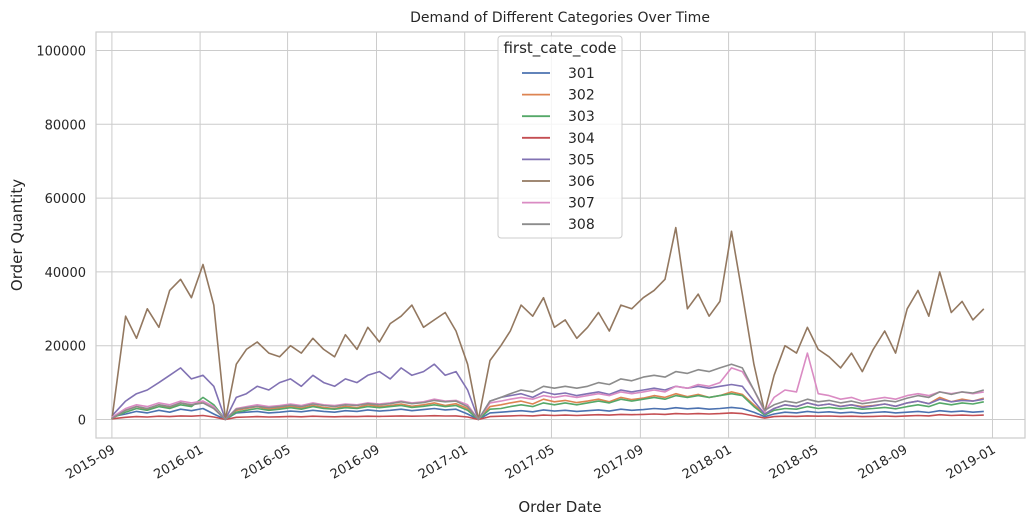  I want to click on legend-label-303: 303, so click(581, 117).